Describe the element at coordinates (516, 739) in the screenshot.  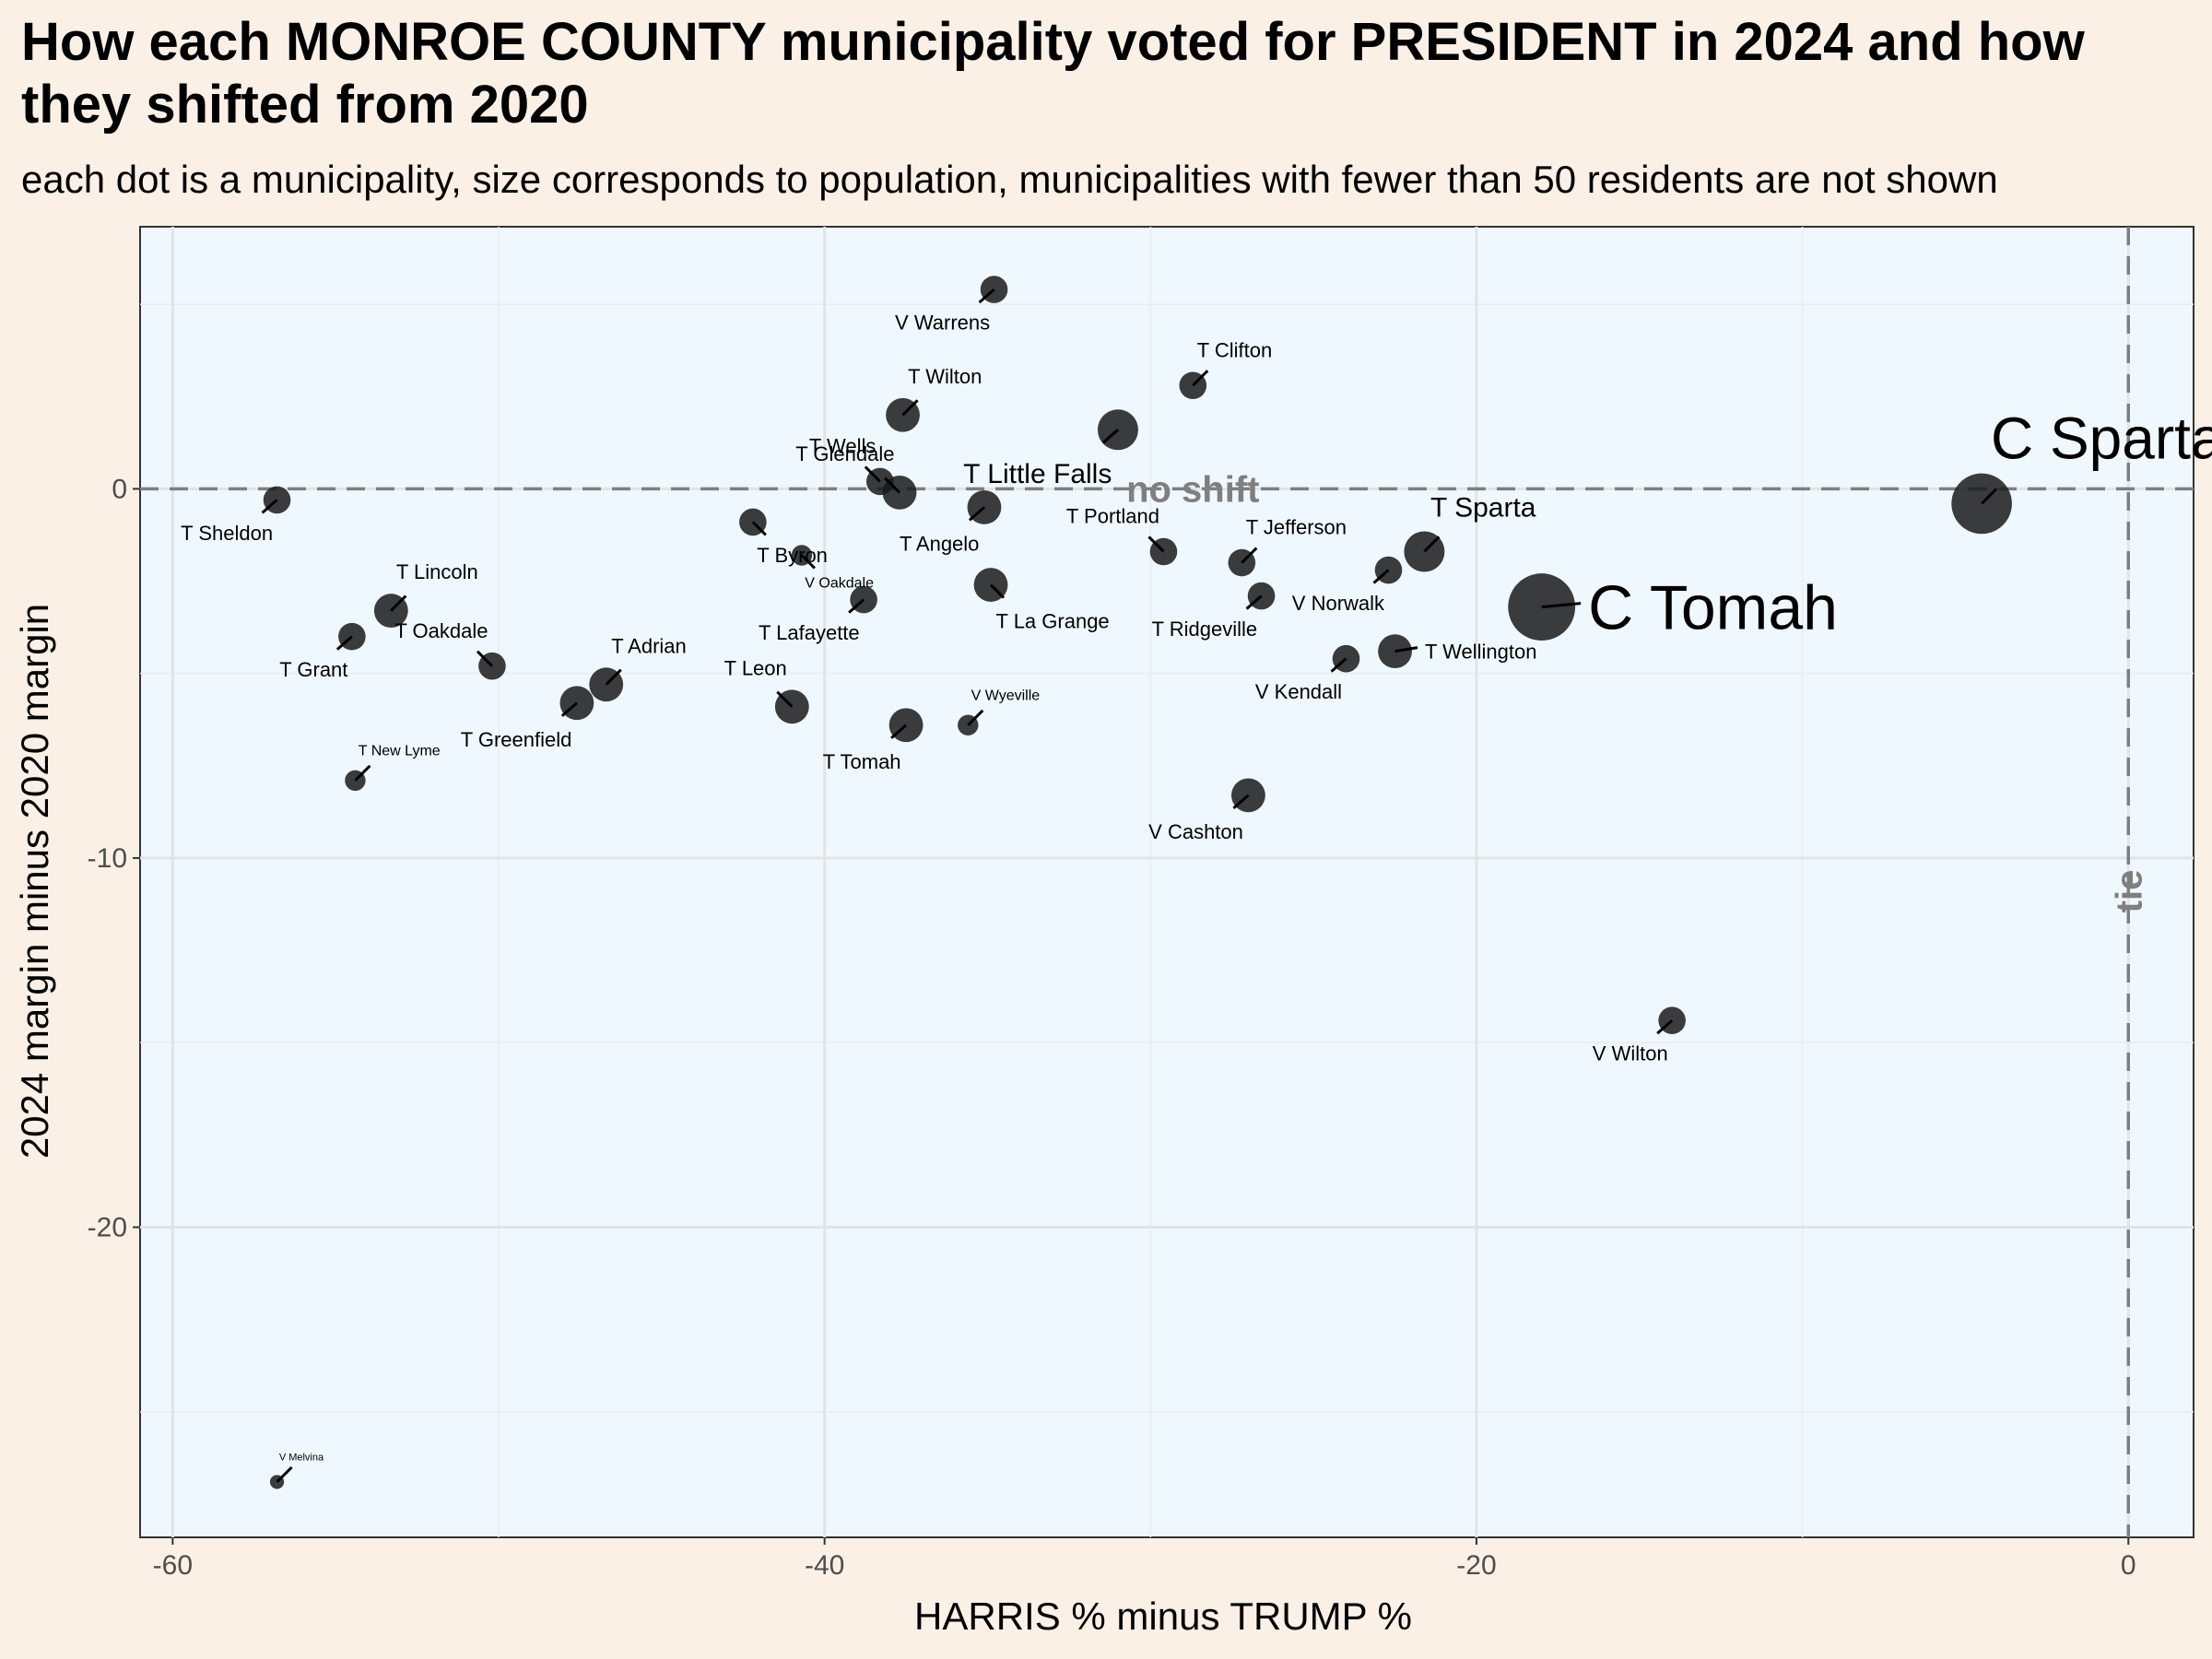
I see `point-label: T Greenfield` at that location.